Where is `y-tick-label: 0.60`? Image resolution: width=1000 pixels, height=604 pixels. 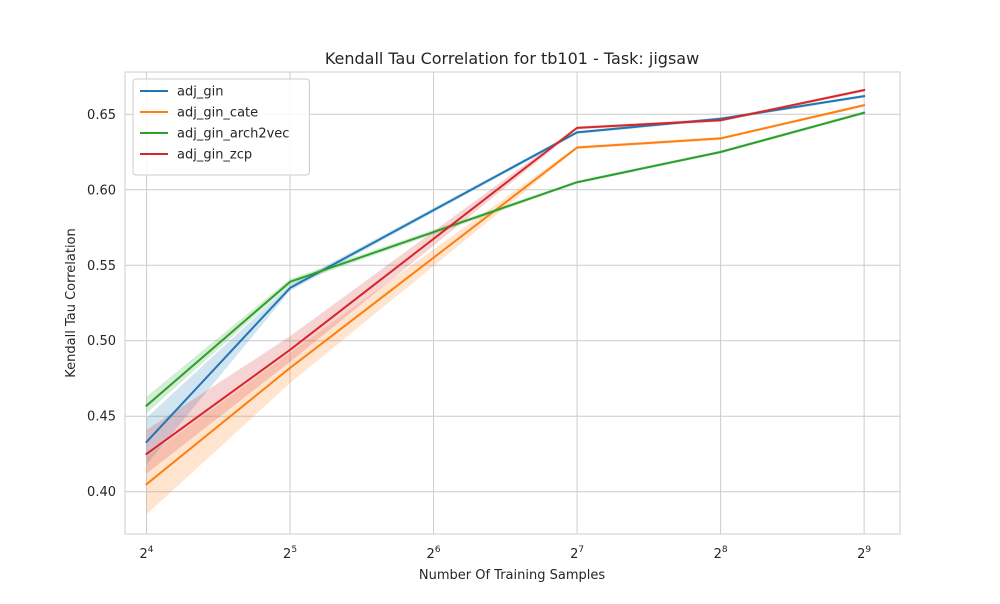 y-tick-label: 0.60 is located at coordinates (101, 190).